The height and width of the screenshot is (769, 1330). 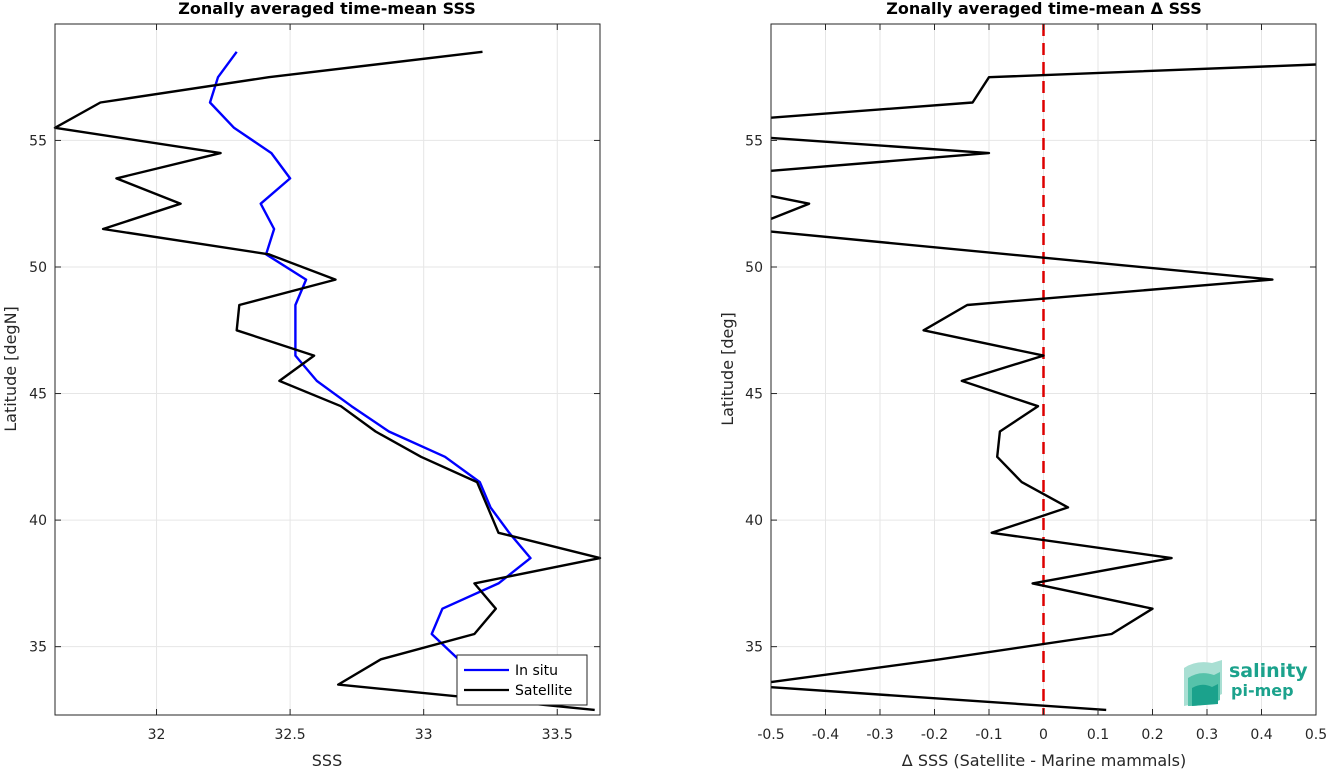 What do you see at coordinates (1098, 735) in the screenshot?
I see `delta-sss-x-tick-label: 0.1` at bounding box center [1098, 735].